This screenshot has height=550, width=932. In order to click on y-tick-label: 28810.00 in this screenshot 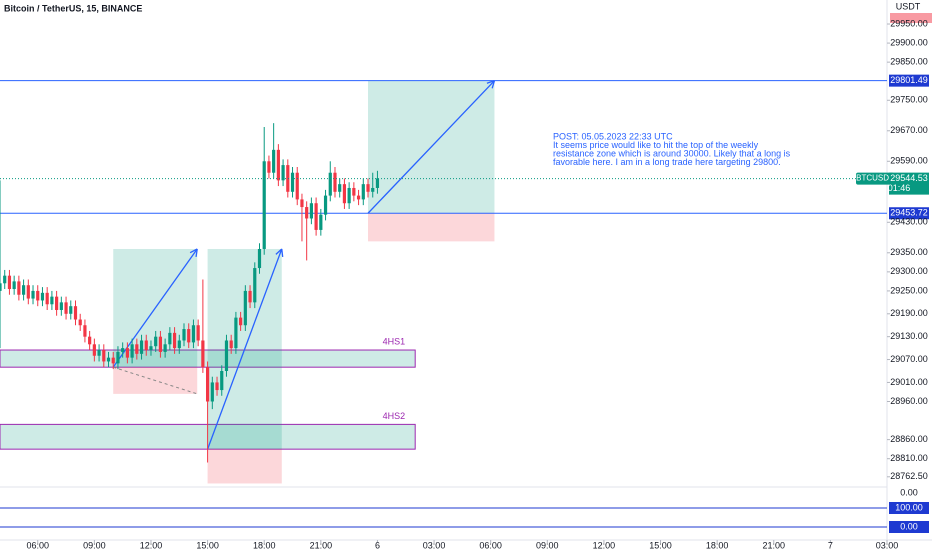, I will do `click(909, 458)`.